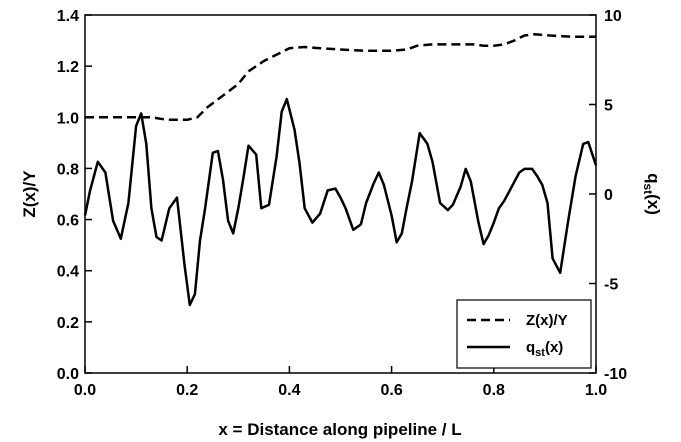 The image size is (681, 442). Describe the element at coordinates (547, 320) in the screenshot. I see `legend-label-z: Z(x)/Y` at that location.